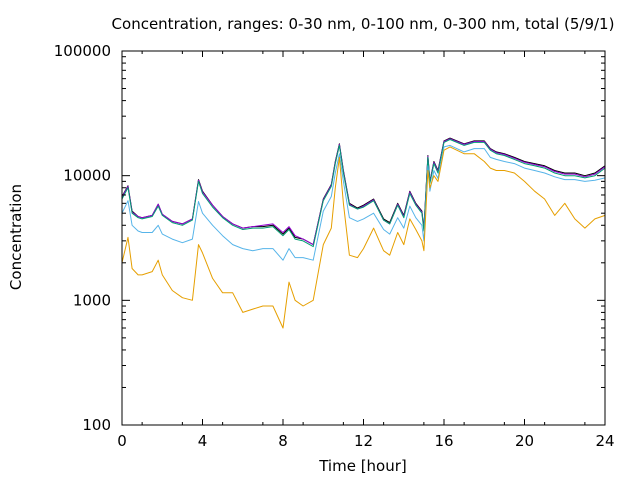 This screenshot has width=640, height=480. What do you see at coordinates (82, 51) in the screenshot?
I see `y-tick-label: 100000` at bounding box center [82, 51].